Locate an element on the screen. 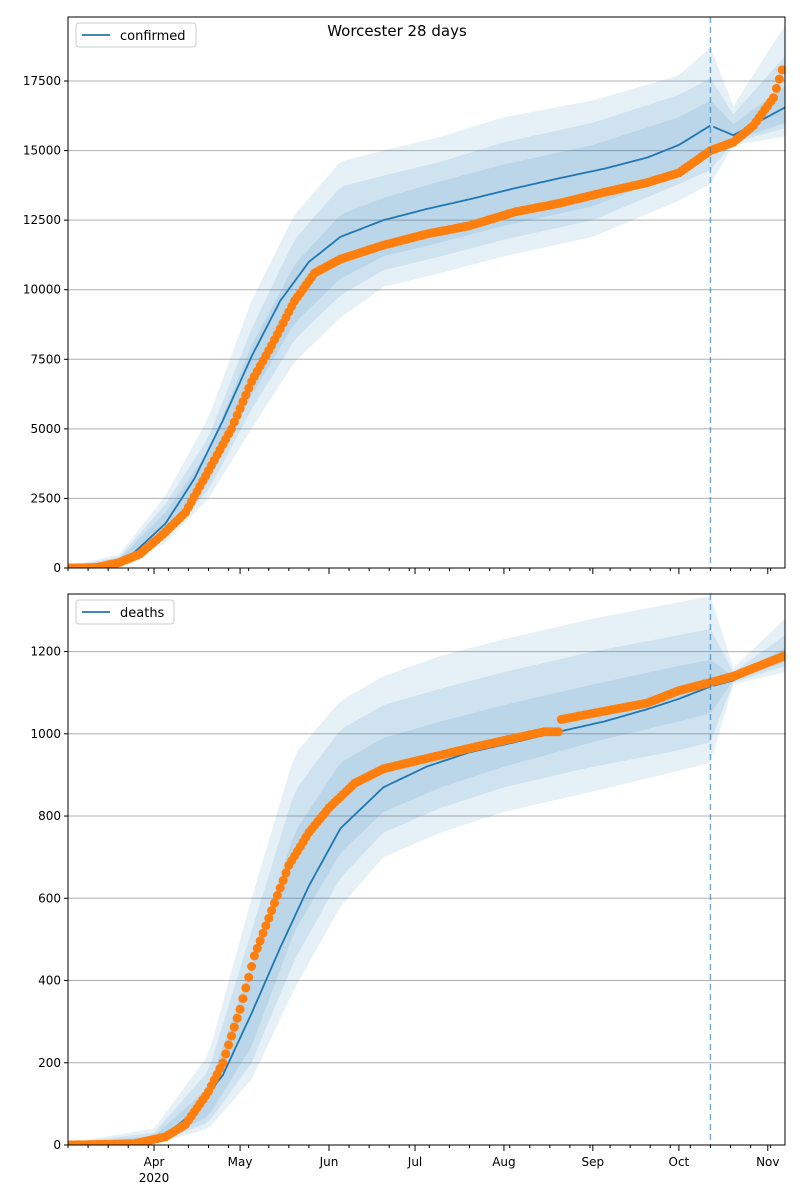 The width and height of the screenshot is (800, 1200). figure-title: Worcester 28 days is located at coordinates (397, 31).